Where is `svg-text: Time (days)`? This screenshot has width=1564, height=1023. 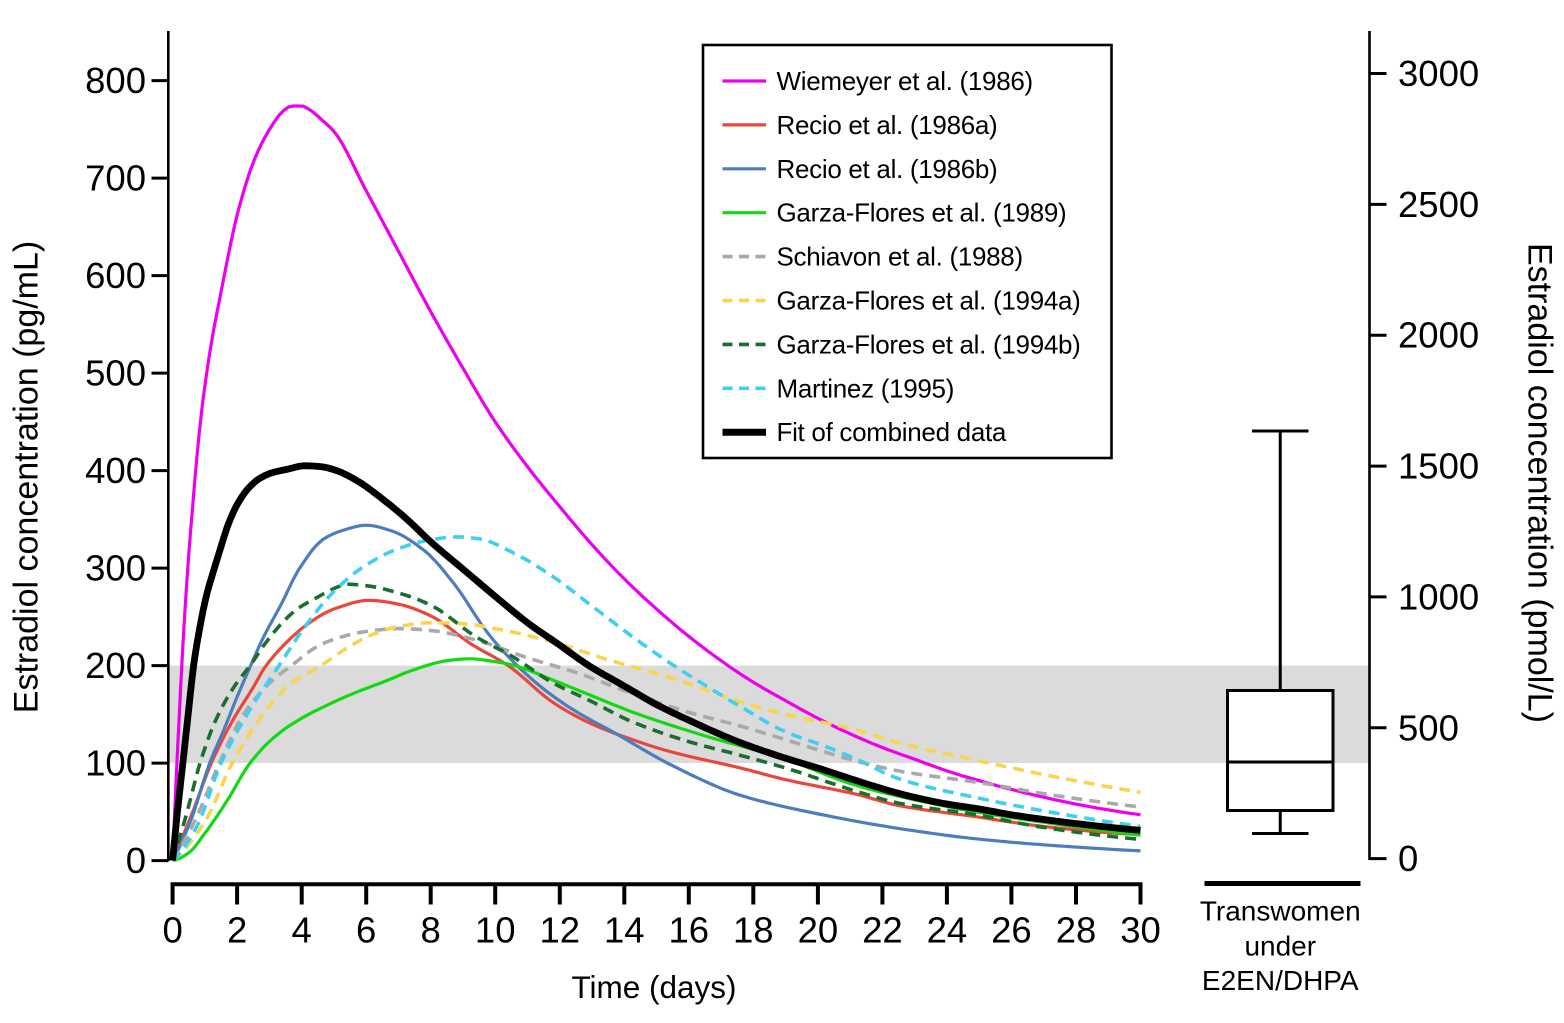
svg-text: Time (days) is located at coordinates (653, 987).